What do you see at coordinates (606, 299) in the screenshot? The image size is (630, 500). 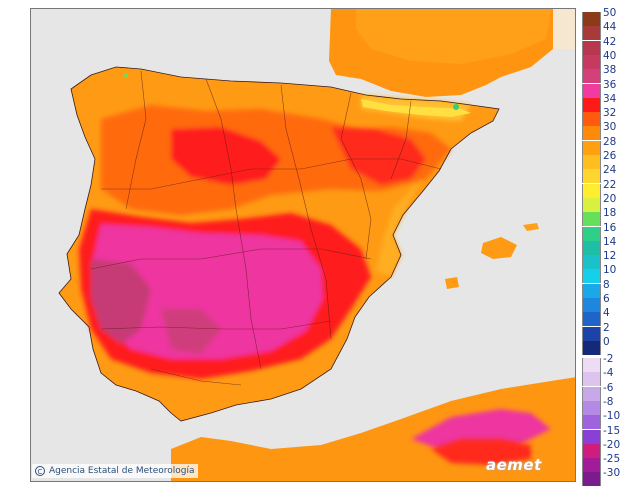 I see `legend-label: 6` at bounding box center [606, 299].